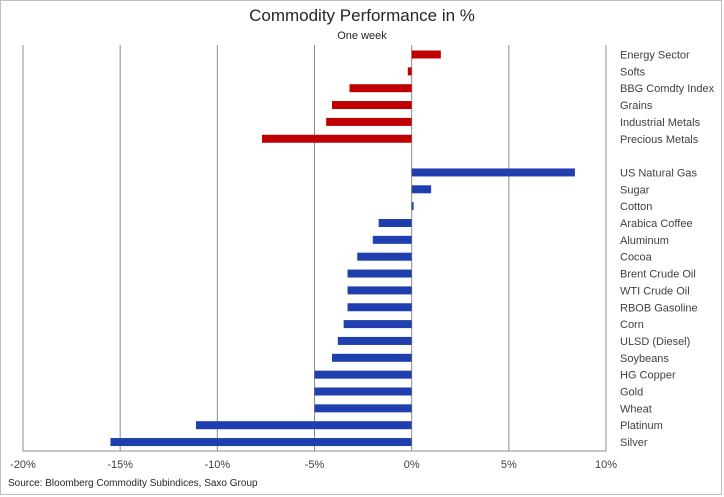 This screenshot has height=497, width=724. I want to click on bar-us-natural-gas, so click(493, 172).